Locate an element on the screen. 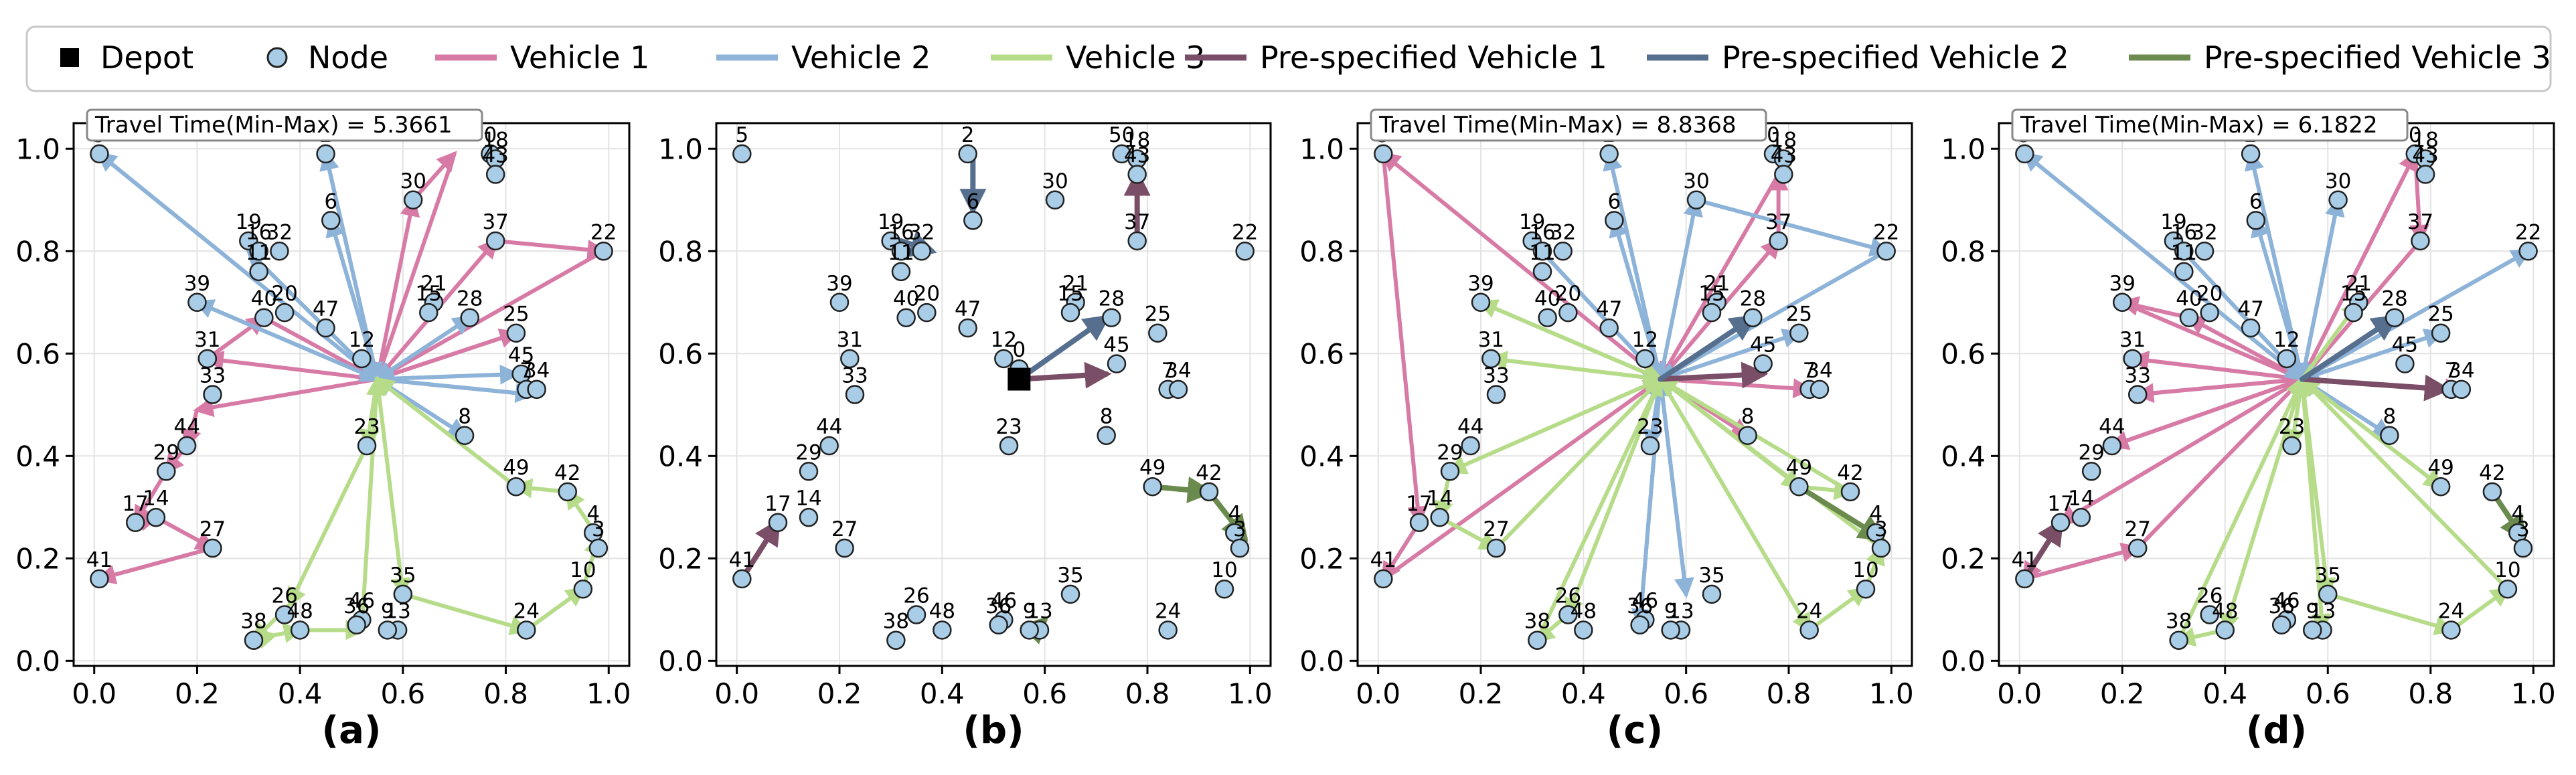  node-label: 46 is located at coordinates (1004, 601).